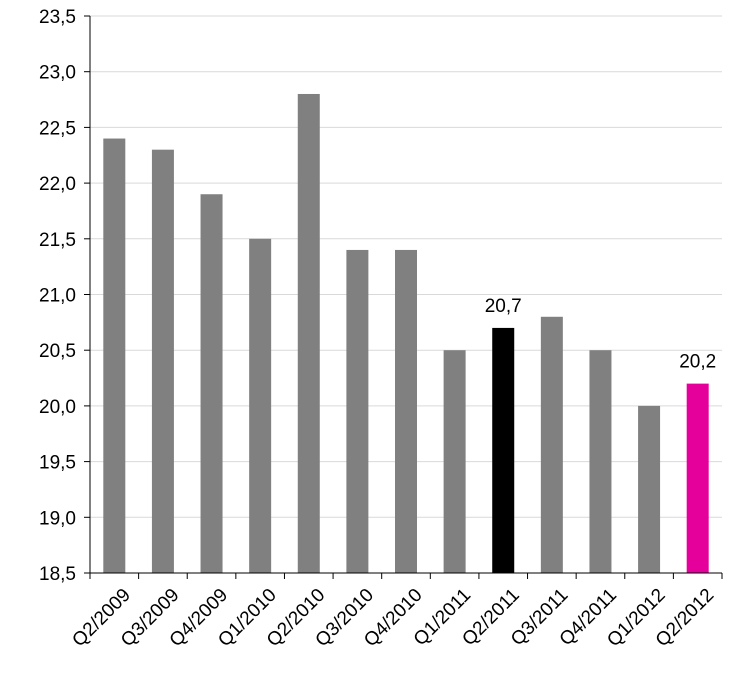 This screenshot has width=732, height=682. I want to click on bar-q4-2010, so click(406, 411).